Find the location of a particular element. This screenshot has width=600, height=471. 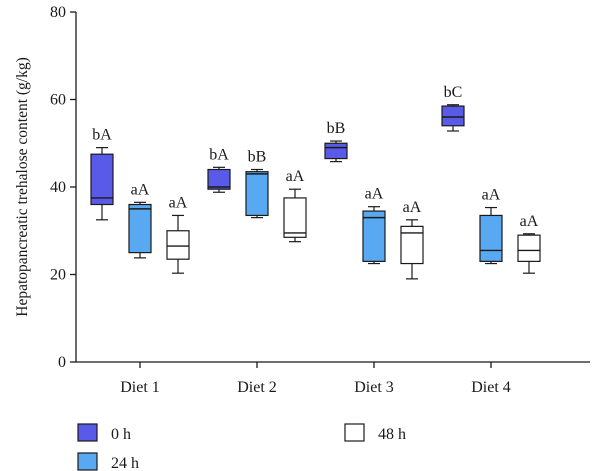

legend-item-0h: 0 h is located at coordinates (104, 433).